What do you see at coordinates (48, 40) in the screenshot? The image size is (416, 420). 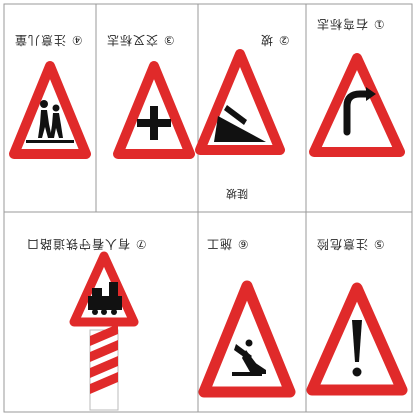 I see `caption-panel-4: ④ 注意儿童` at bounding box center [48, 40].